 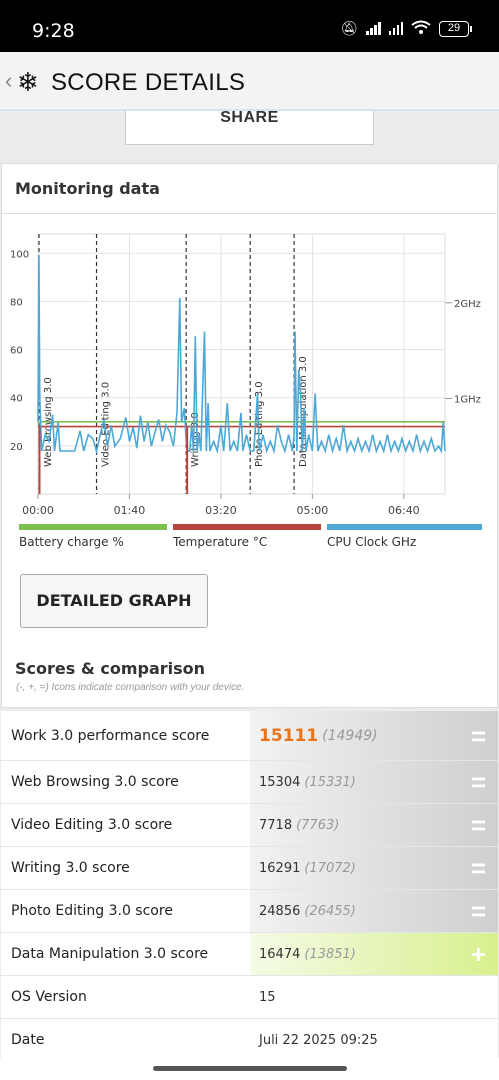 I want to click on legend-label-temperature: Temperature °C, so click(x=220, y=542).